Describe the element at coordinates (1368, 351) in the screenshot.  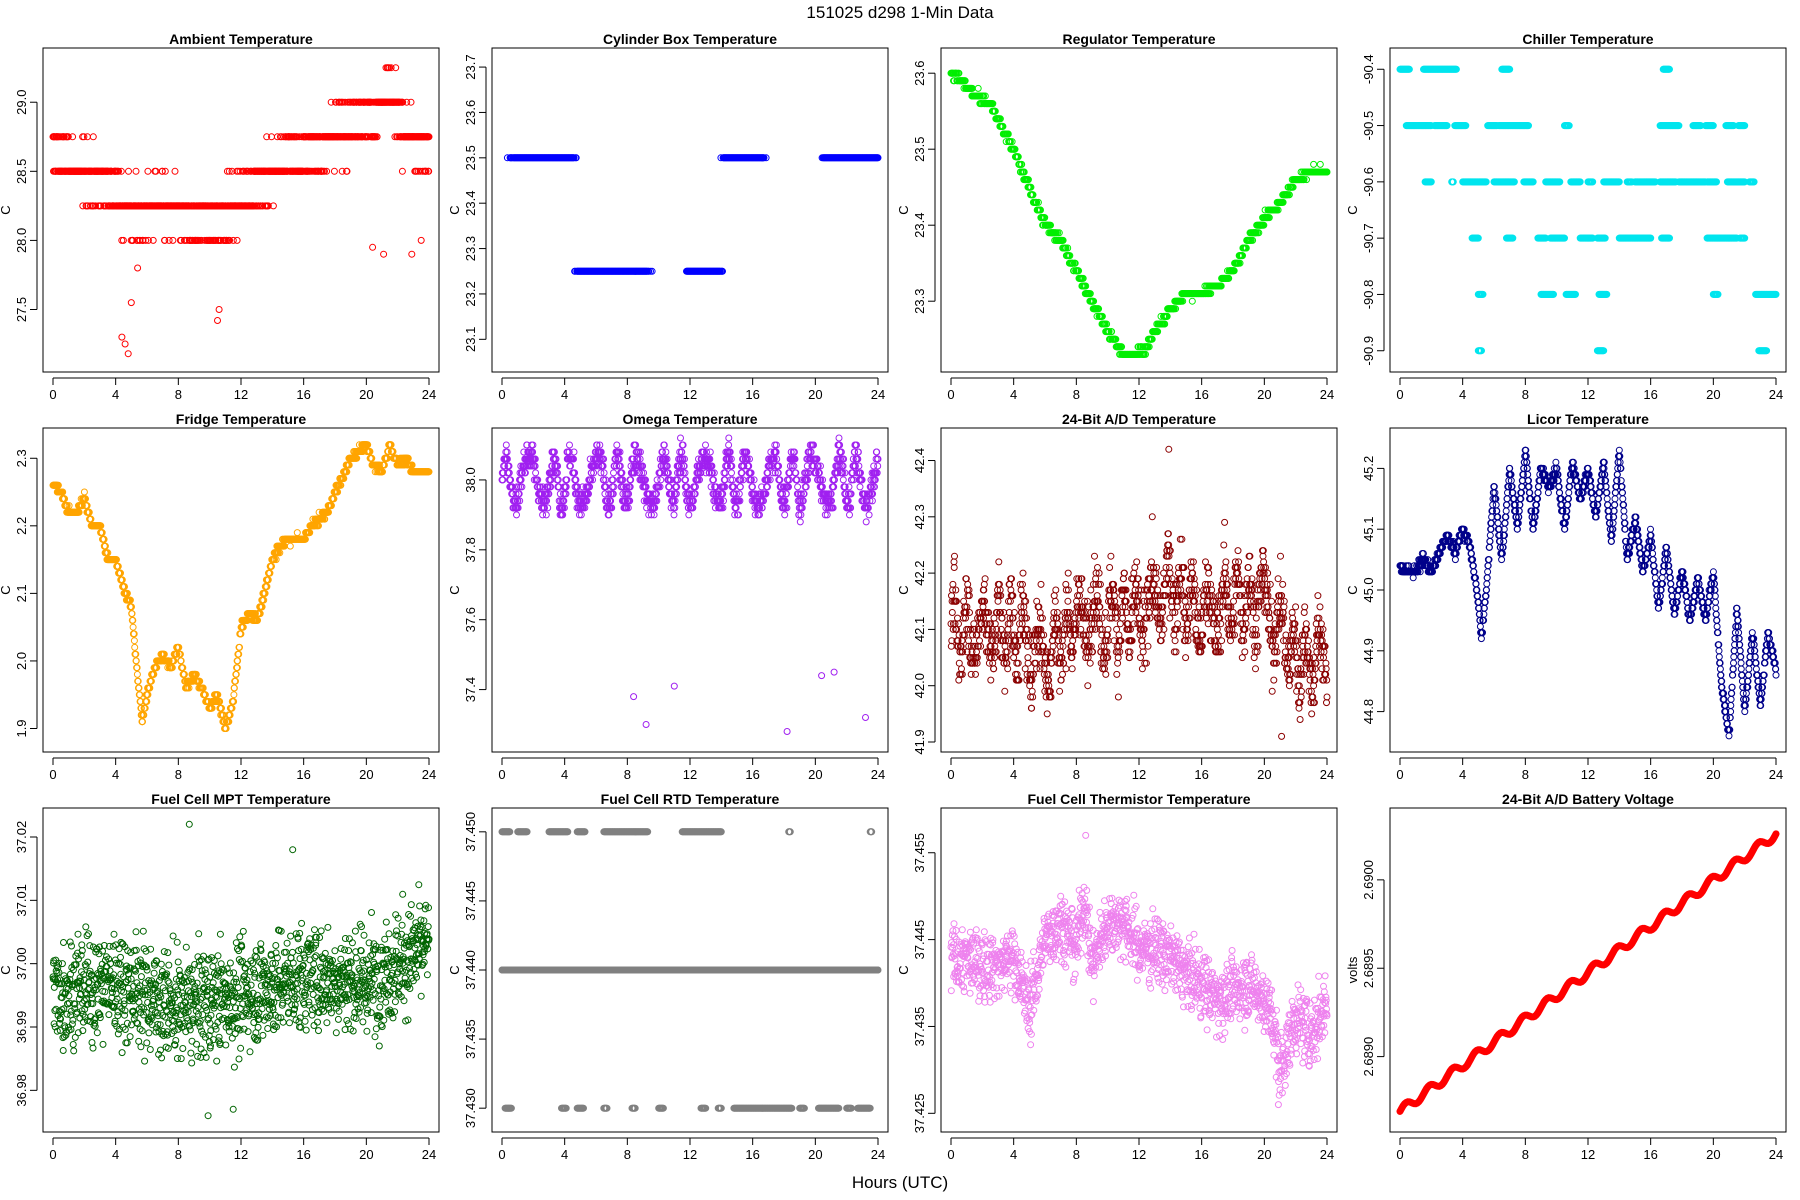
I see `y-tick-label: -90.9` at that location.